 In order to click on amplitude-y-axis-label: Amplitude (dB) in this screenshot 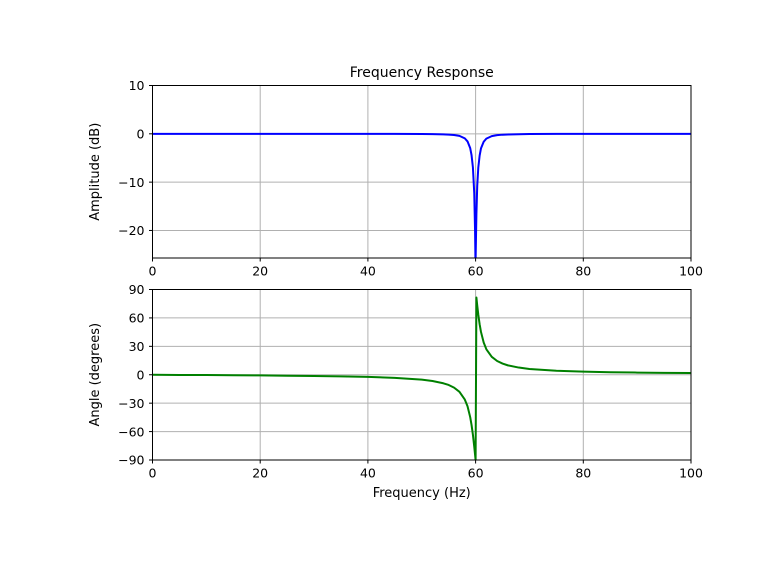, I will do `click(95, 172)`.